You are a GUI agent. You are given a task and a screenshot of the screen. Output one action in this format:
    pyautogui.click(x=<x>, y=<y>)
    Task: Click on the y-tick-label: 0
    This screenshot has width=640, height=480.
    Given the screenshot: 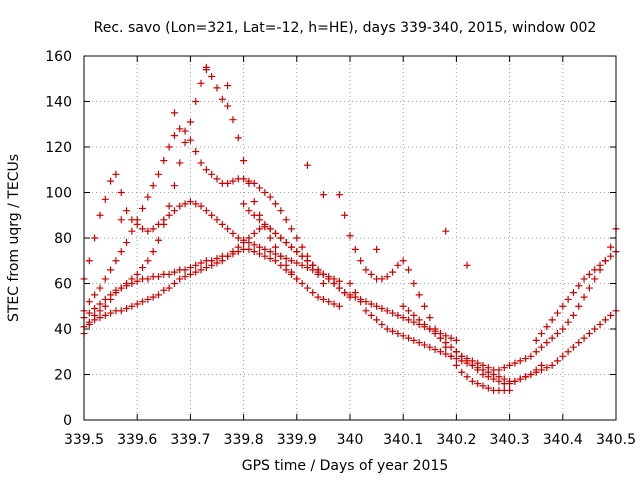 What is the action you would take?
    pyautogui.click(x=67, y=421)
    